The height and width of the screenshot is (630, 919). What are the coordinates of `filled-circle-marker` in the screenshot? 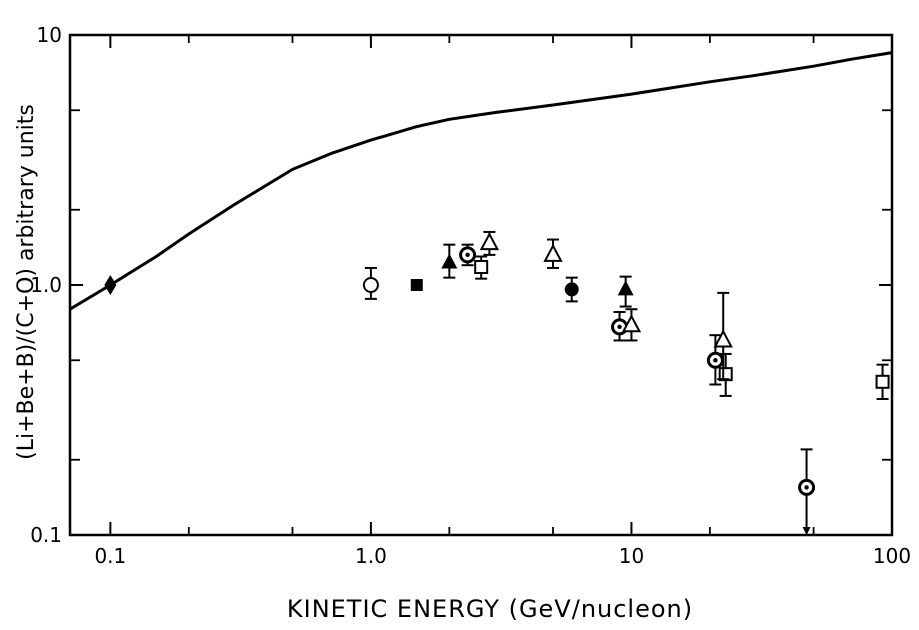 It's located at (571, 289).